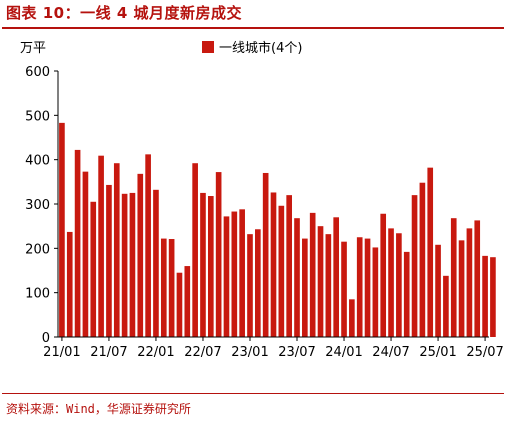 The height and width of the screenshot is (425, 506). Describe the element at coordinates (406, 294) in the screenshot. I see `bar-24/09` at that location.